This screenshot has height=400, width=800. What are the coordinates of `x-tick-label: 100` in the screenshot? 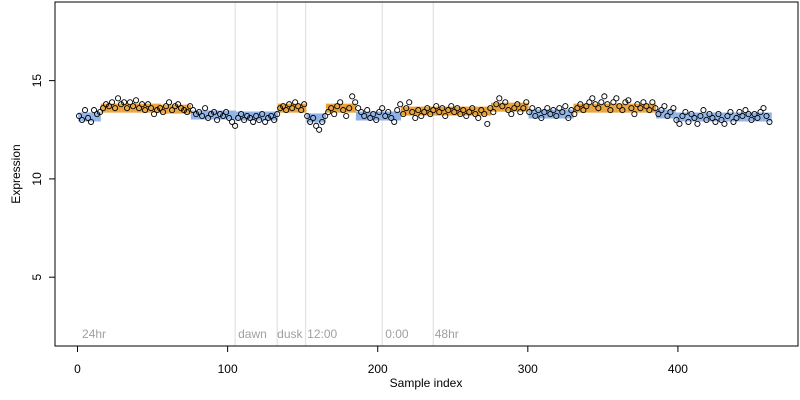 It's located at (228, 369).